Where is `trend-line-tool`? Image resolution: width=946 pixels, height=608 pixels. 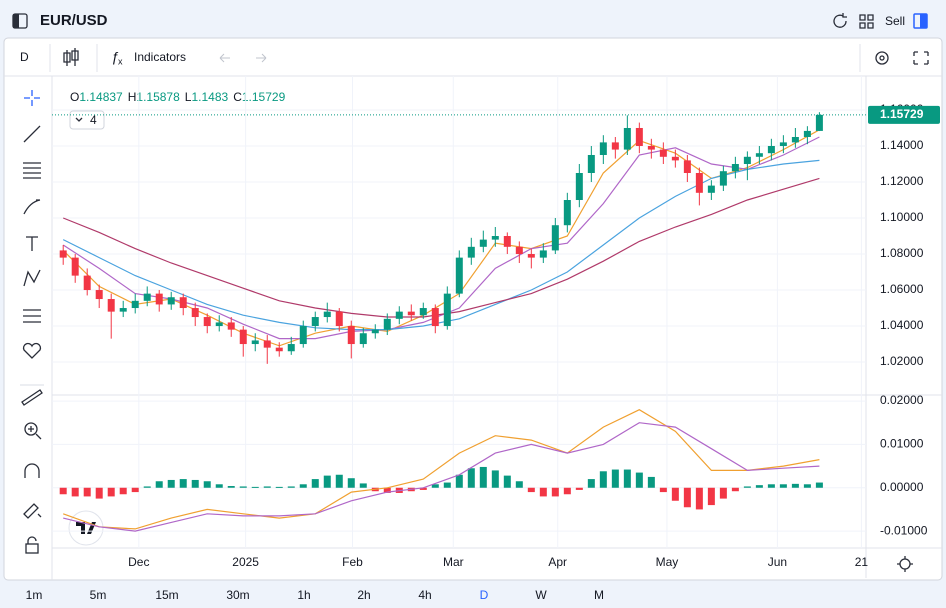
trend-line-tool is located at coordinates (32, 134).